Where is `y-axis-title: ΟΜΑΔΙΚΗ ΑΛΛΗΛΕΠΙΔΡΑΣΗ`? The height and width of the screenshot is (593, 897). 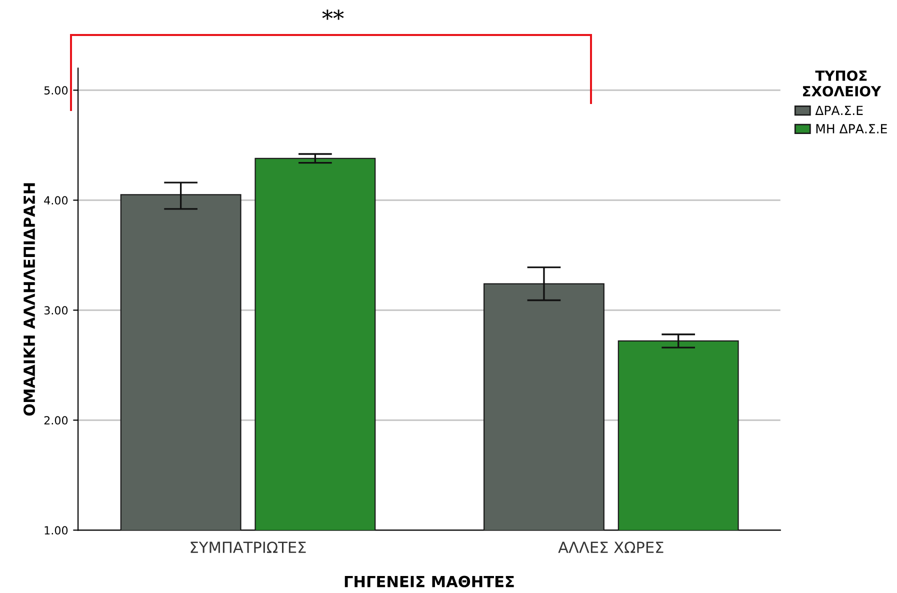 y-axis-title: ΟΜΑΔΙΚΗ ΑΛΛΗΛΕΠΙΔΡΑΣΗ is located at coordinates (30, 299).